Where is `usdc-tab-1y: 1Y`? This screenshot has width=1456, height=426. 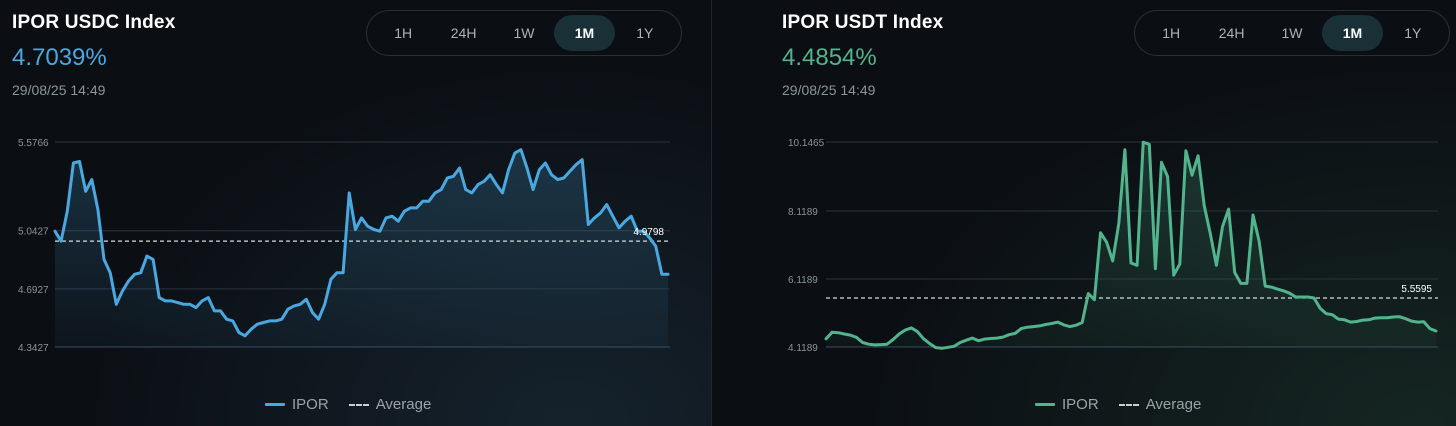 usdc-tab-1y: 1Y is located at coordinates (645, 33).